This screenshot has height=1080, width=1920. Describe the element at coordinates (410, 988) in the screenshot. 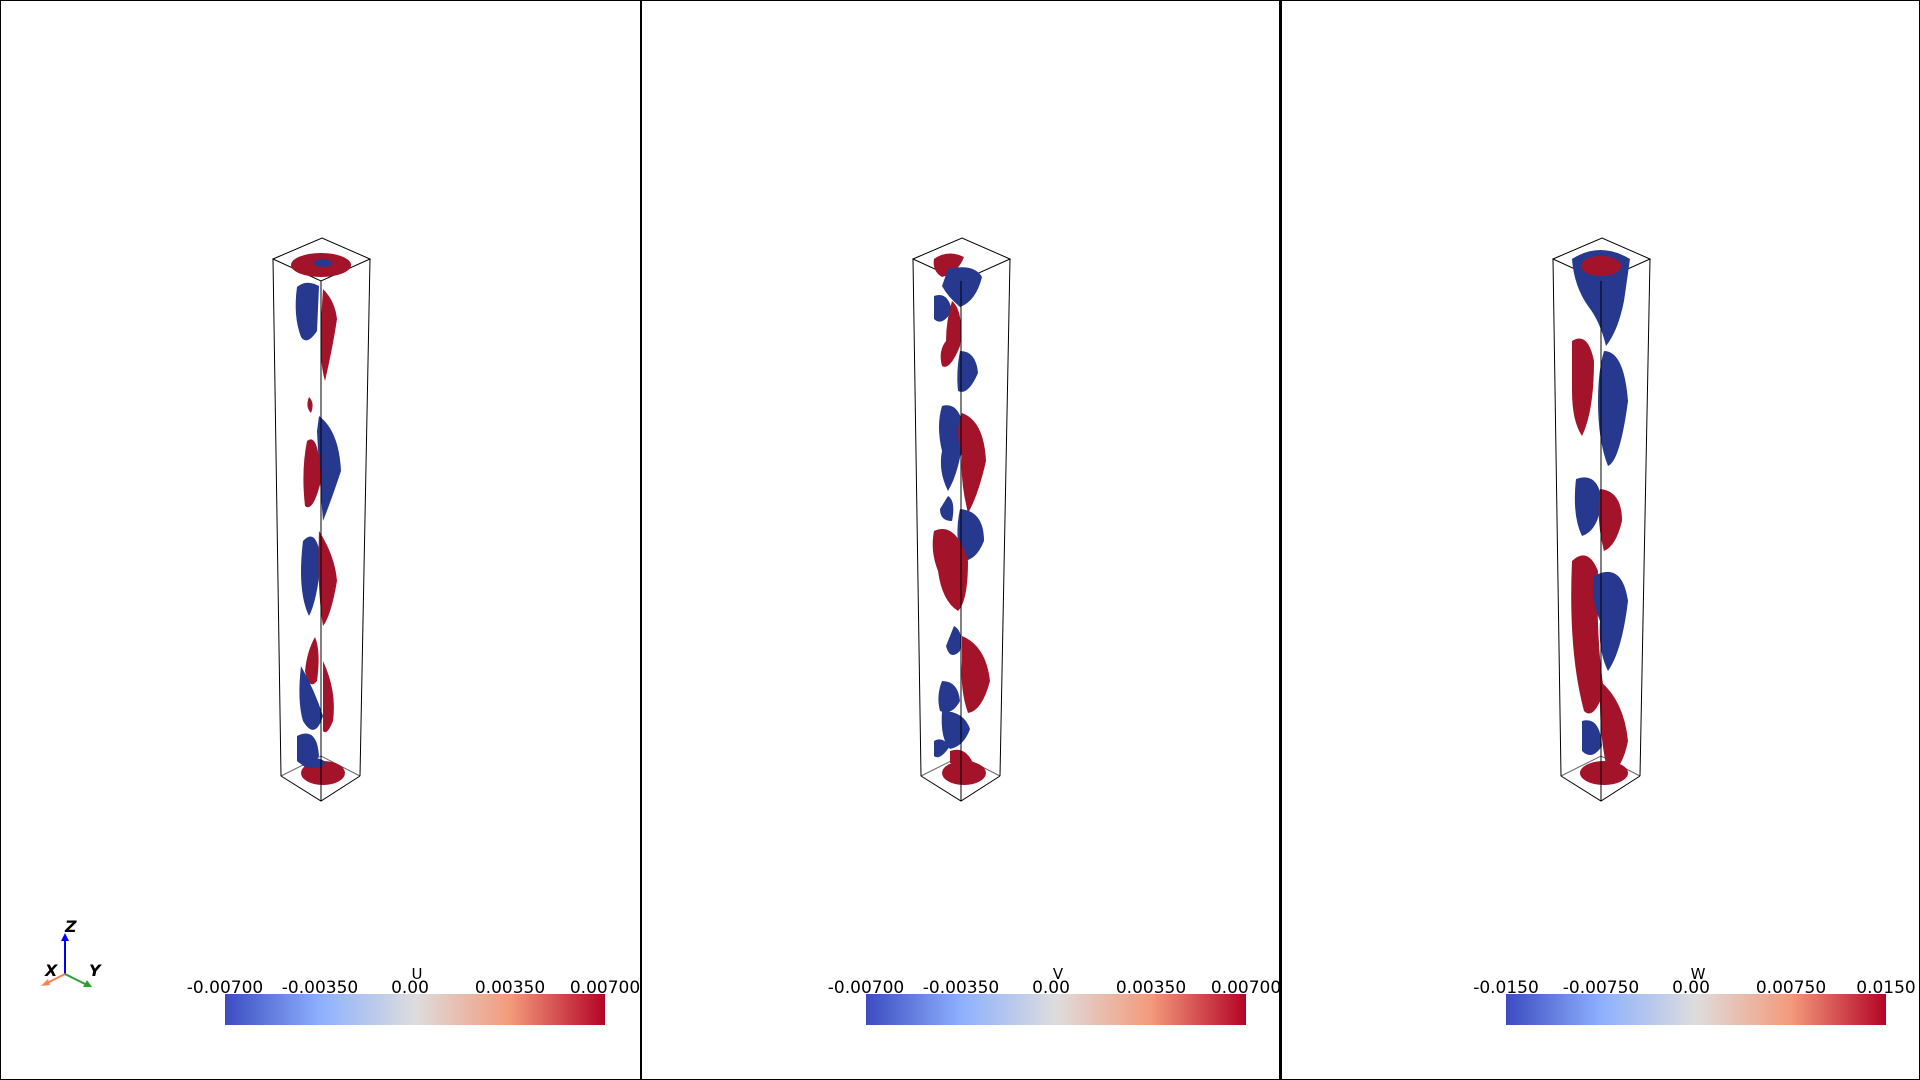

I see `colorbar-tick-u-2: 0.00` at that location.